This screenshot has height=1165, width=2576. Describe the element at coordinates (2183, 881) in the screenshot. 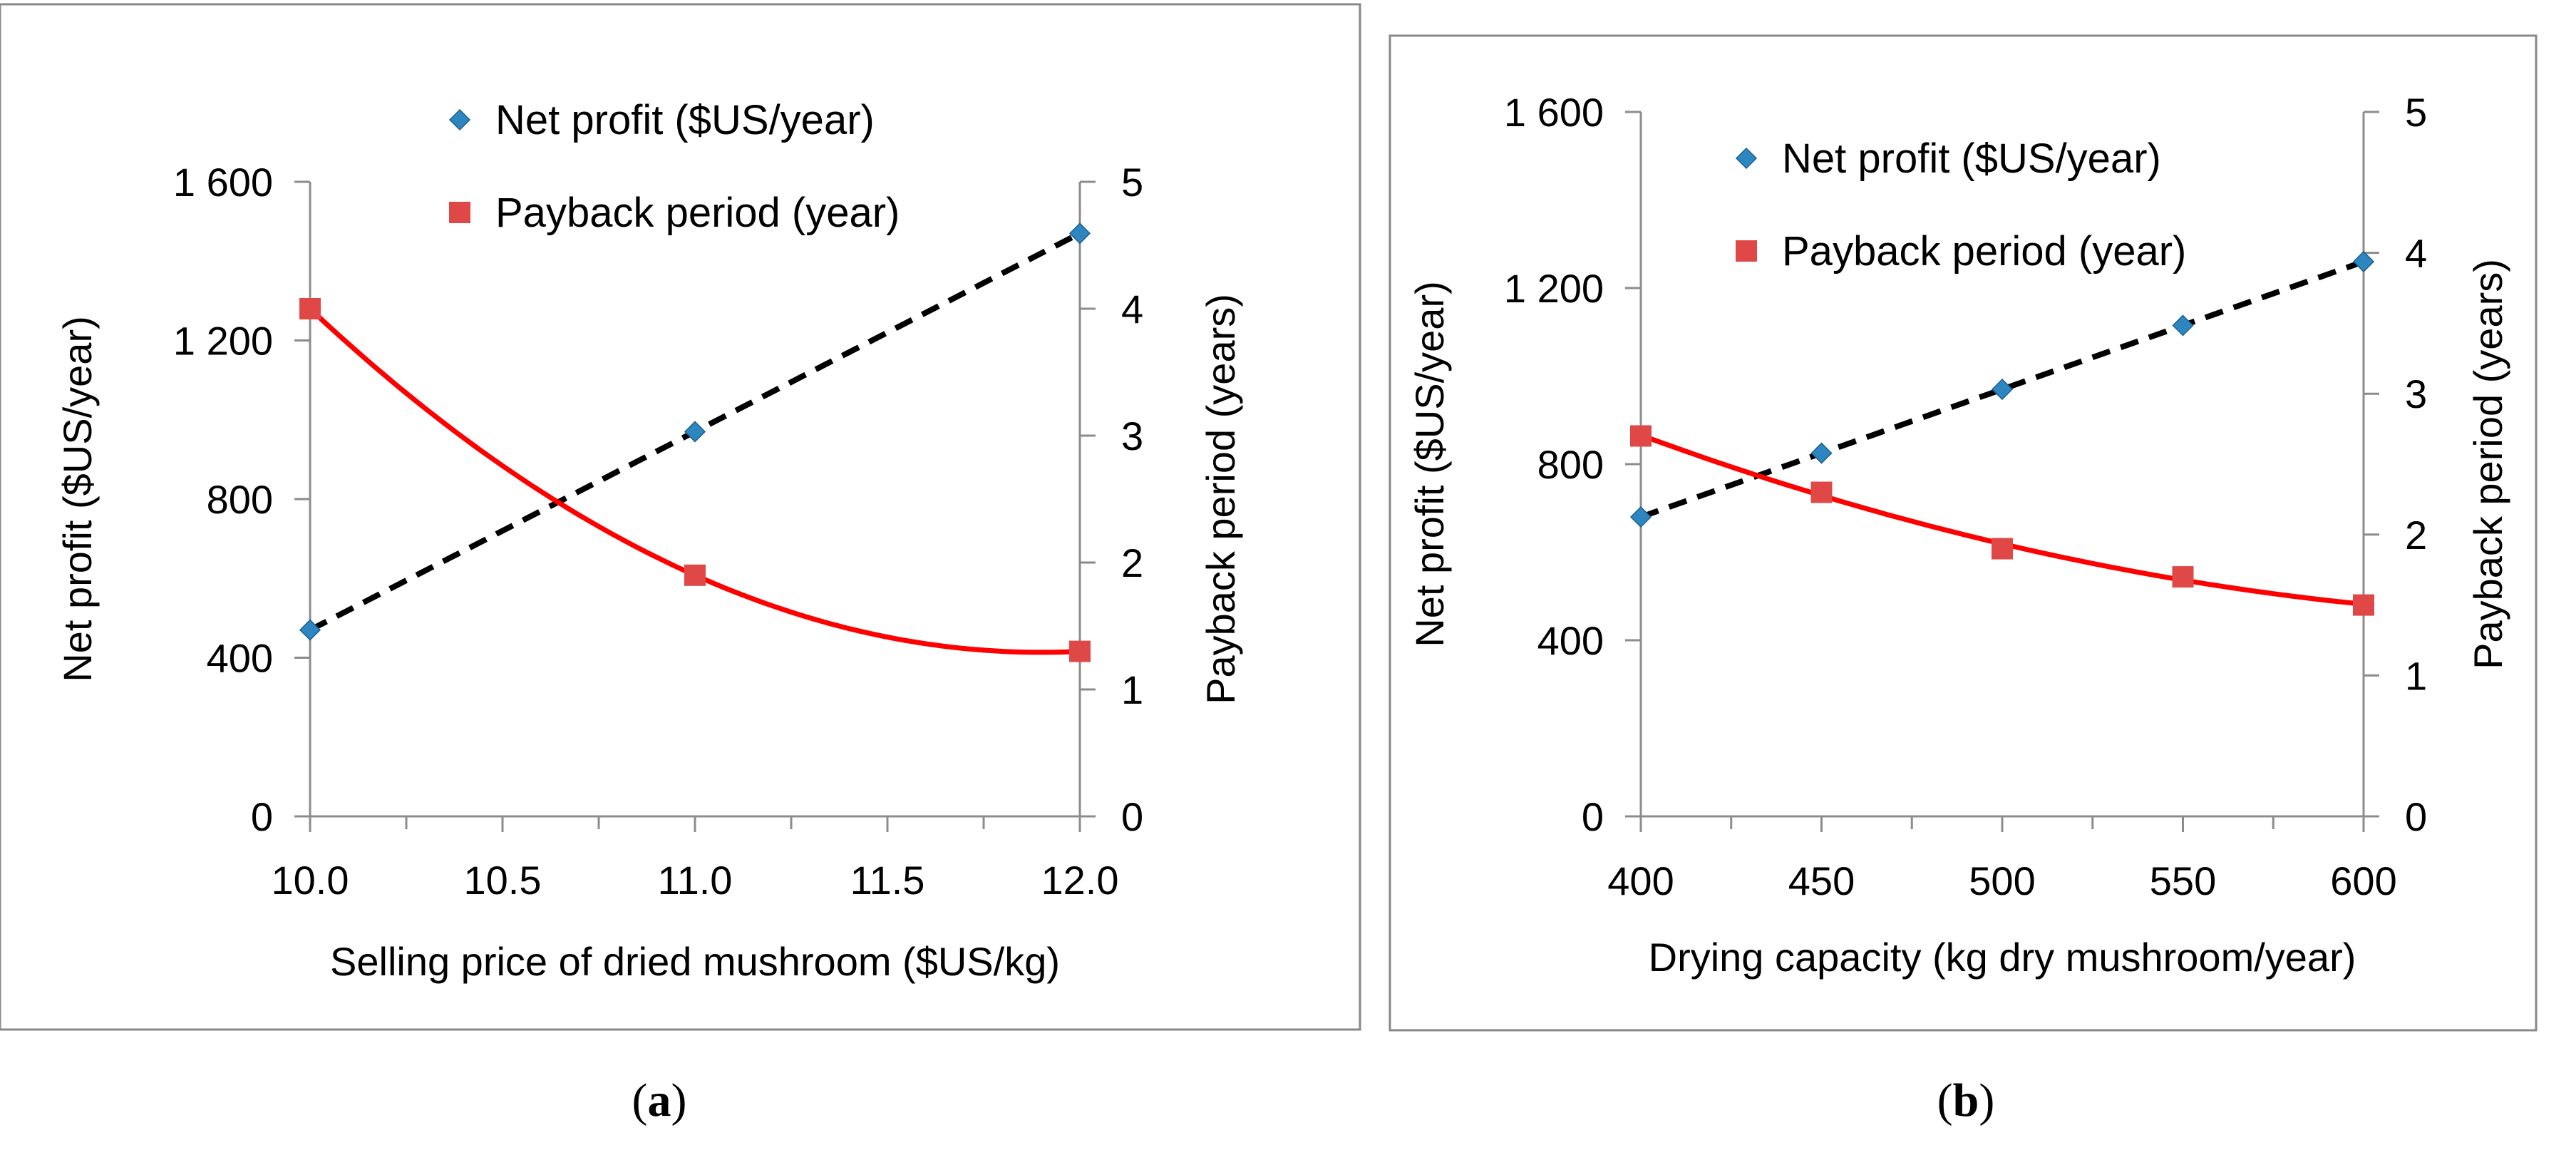

I see `x-tick-label: 550` at that location.